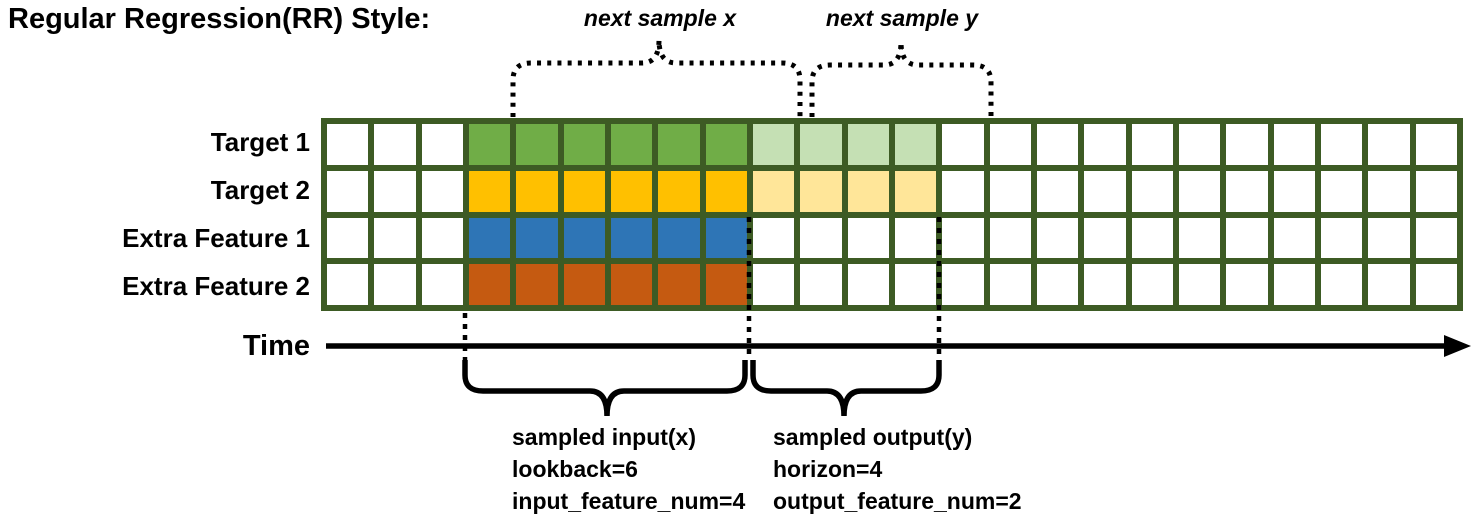  What do you see at coordinates (901, 79) in the screenshot?
I see `next-sample-y-brace` at bounding box center [901, 79].